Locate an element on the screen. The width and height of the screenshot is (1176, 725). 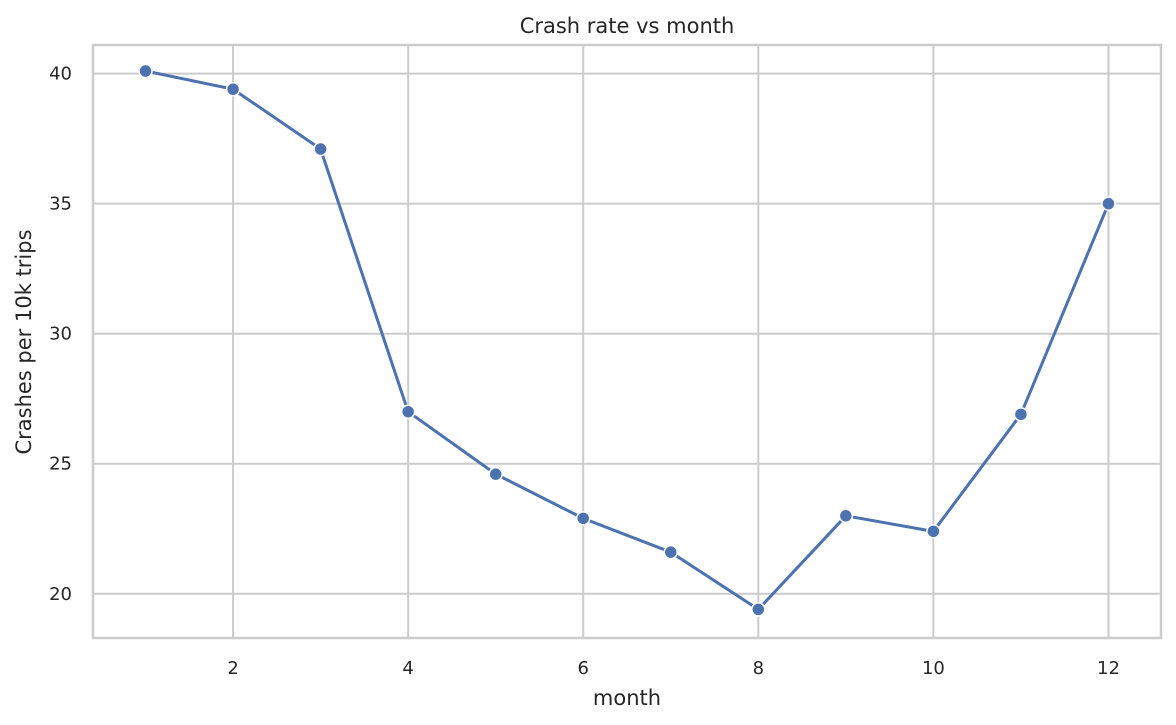
y-tick-labels: 20 25 30 35 40 is located at coordinates (60, 334).